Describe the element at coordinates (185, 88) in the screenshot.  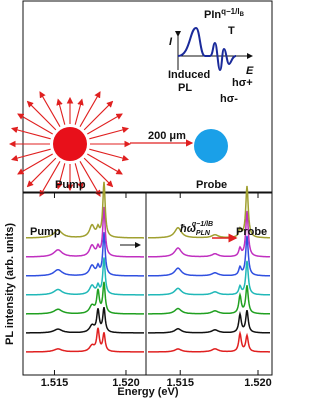
I see `induced-label: PL` at that location.